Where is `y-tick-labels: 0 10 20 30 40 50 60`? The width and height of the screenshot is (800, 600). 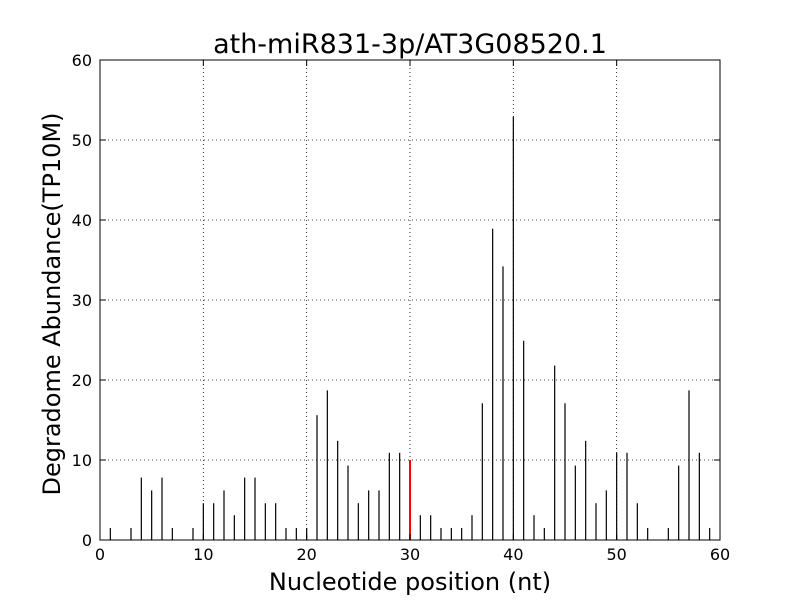 y-tick-labels: 0 10 20 30 40 50 60 is located at coordinates (82, 300).